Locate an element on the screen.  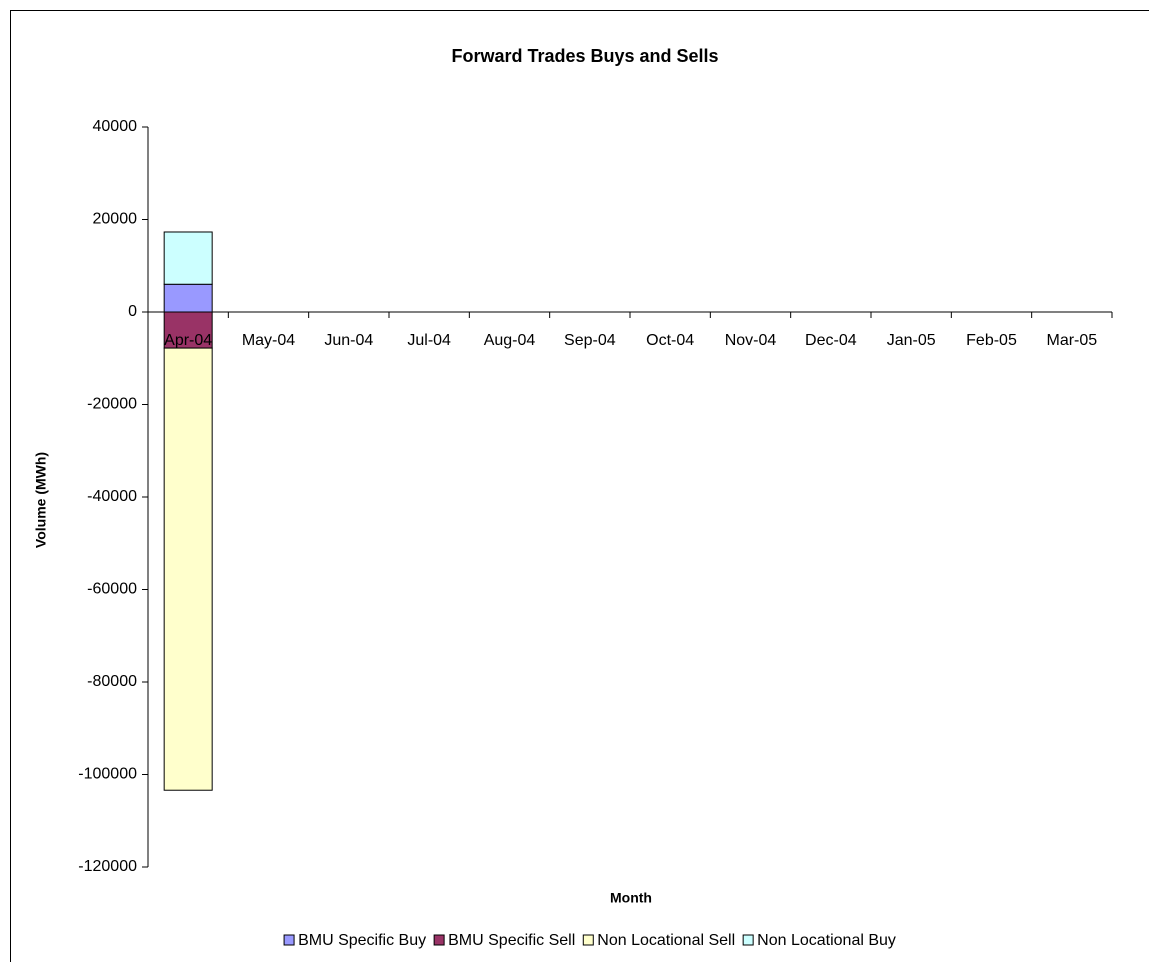
x-tick-label: Aug-04 is located at coordinates (510, 340).